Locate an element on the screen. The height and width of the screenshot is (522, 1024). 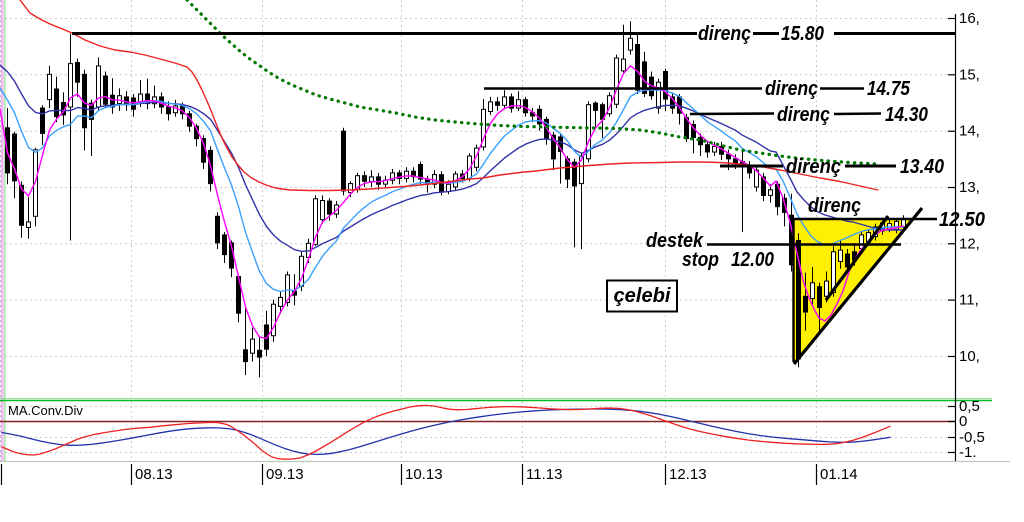
svg-text: -0,5 is located at coordinates (972, 437).